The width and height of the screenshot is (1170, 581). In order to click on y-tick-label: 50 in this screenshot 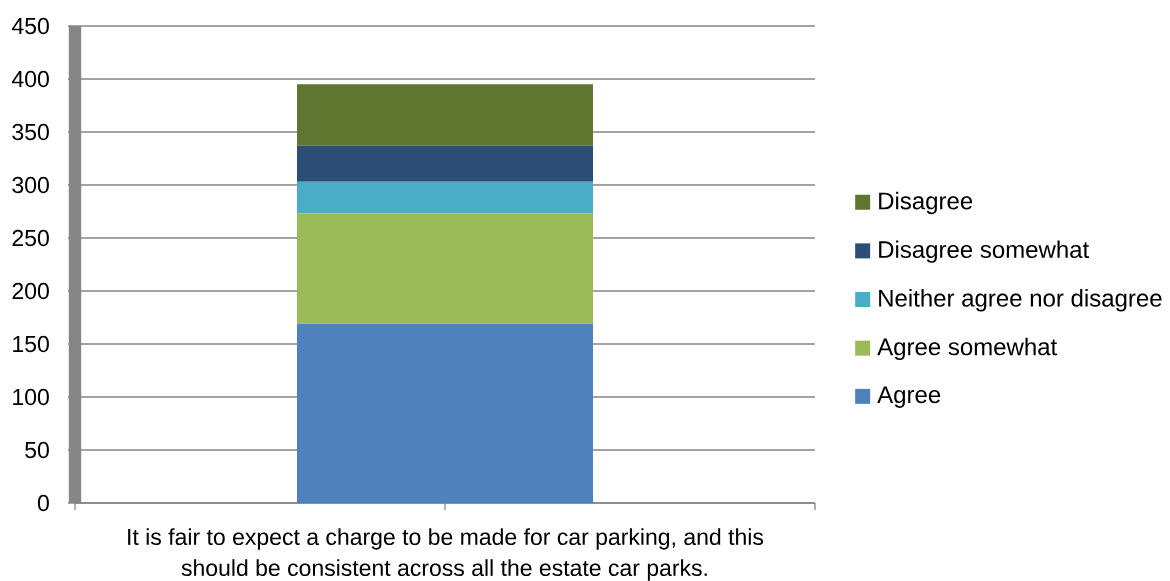, I will do `click(37, 450)`.